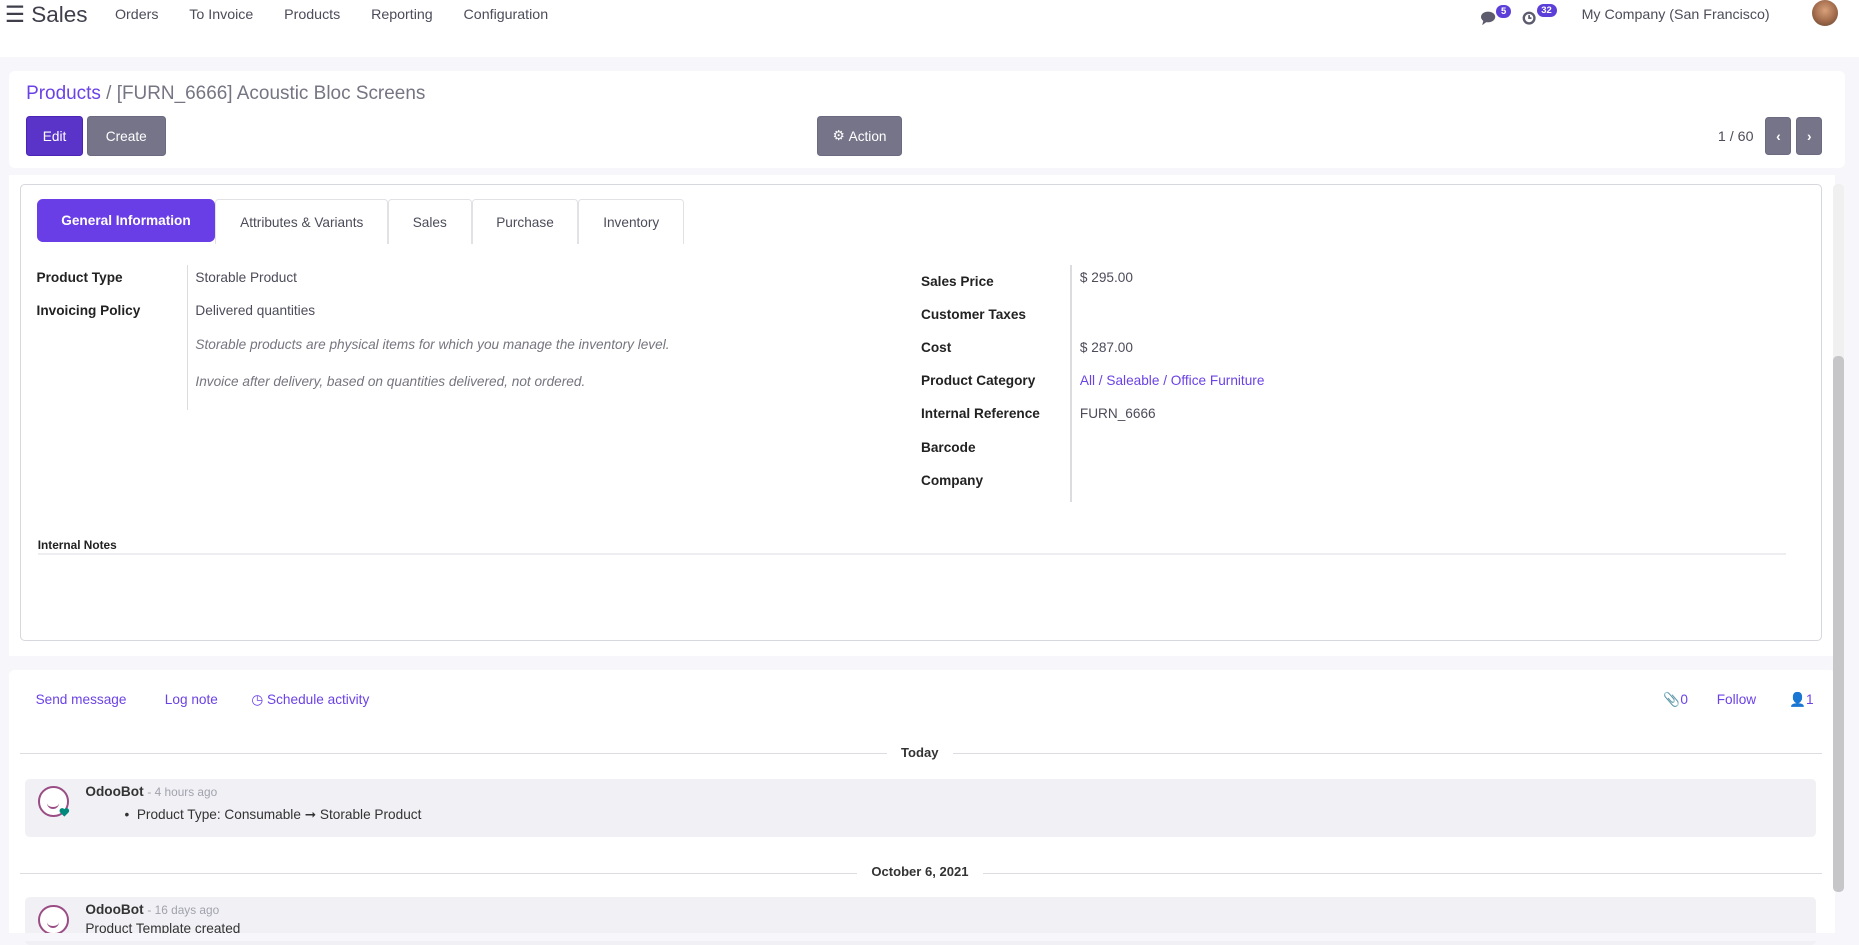 The width and height of the screenshot is (1859, 945). Describe the element at coordinates (936, 348) in the screenshot. I see `cost-label: Cost` at that location.